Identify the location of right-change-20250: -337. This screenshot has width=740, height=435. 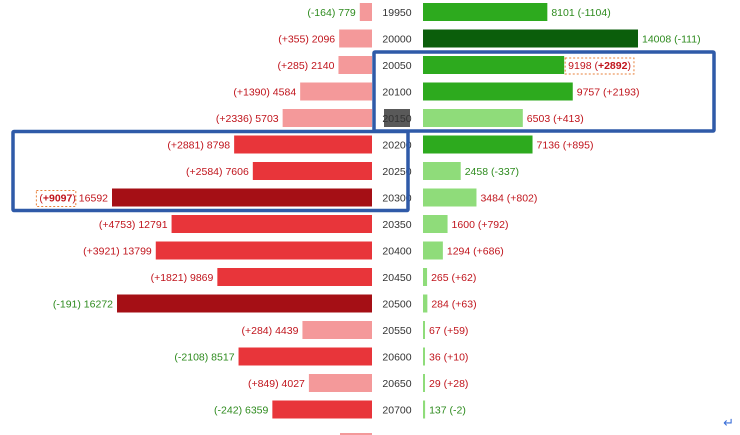
(505, 172).